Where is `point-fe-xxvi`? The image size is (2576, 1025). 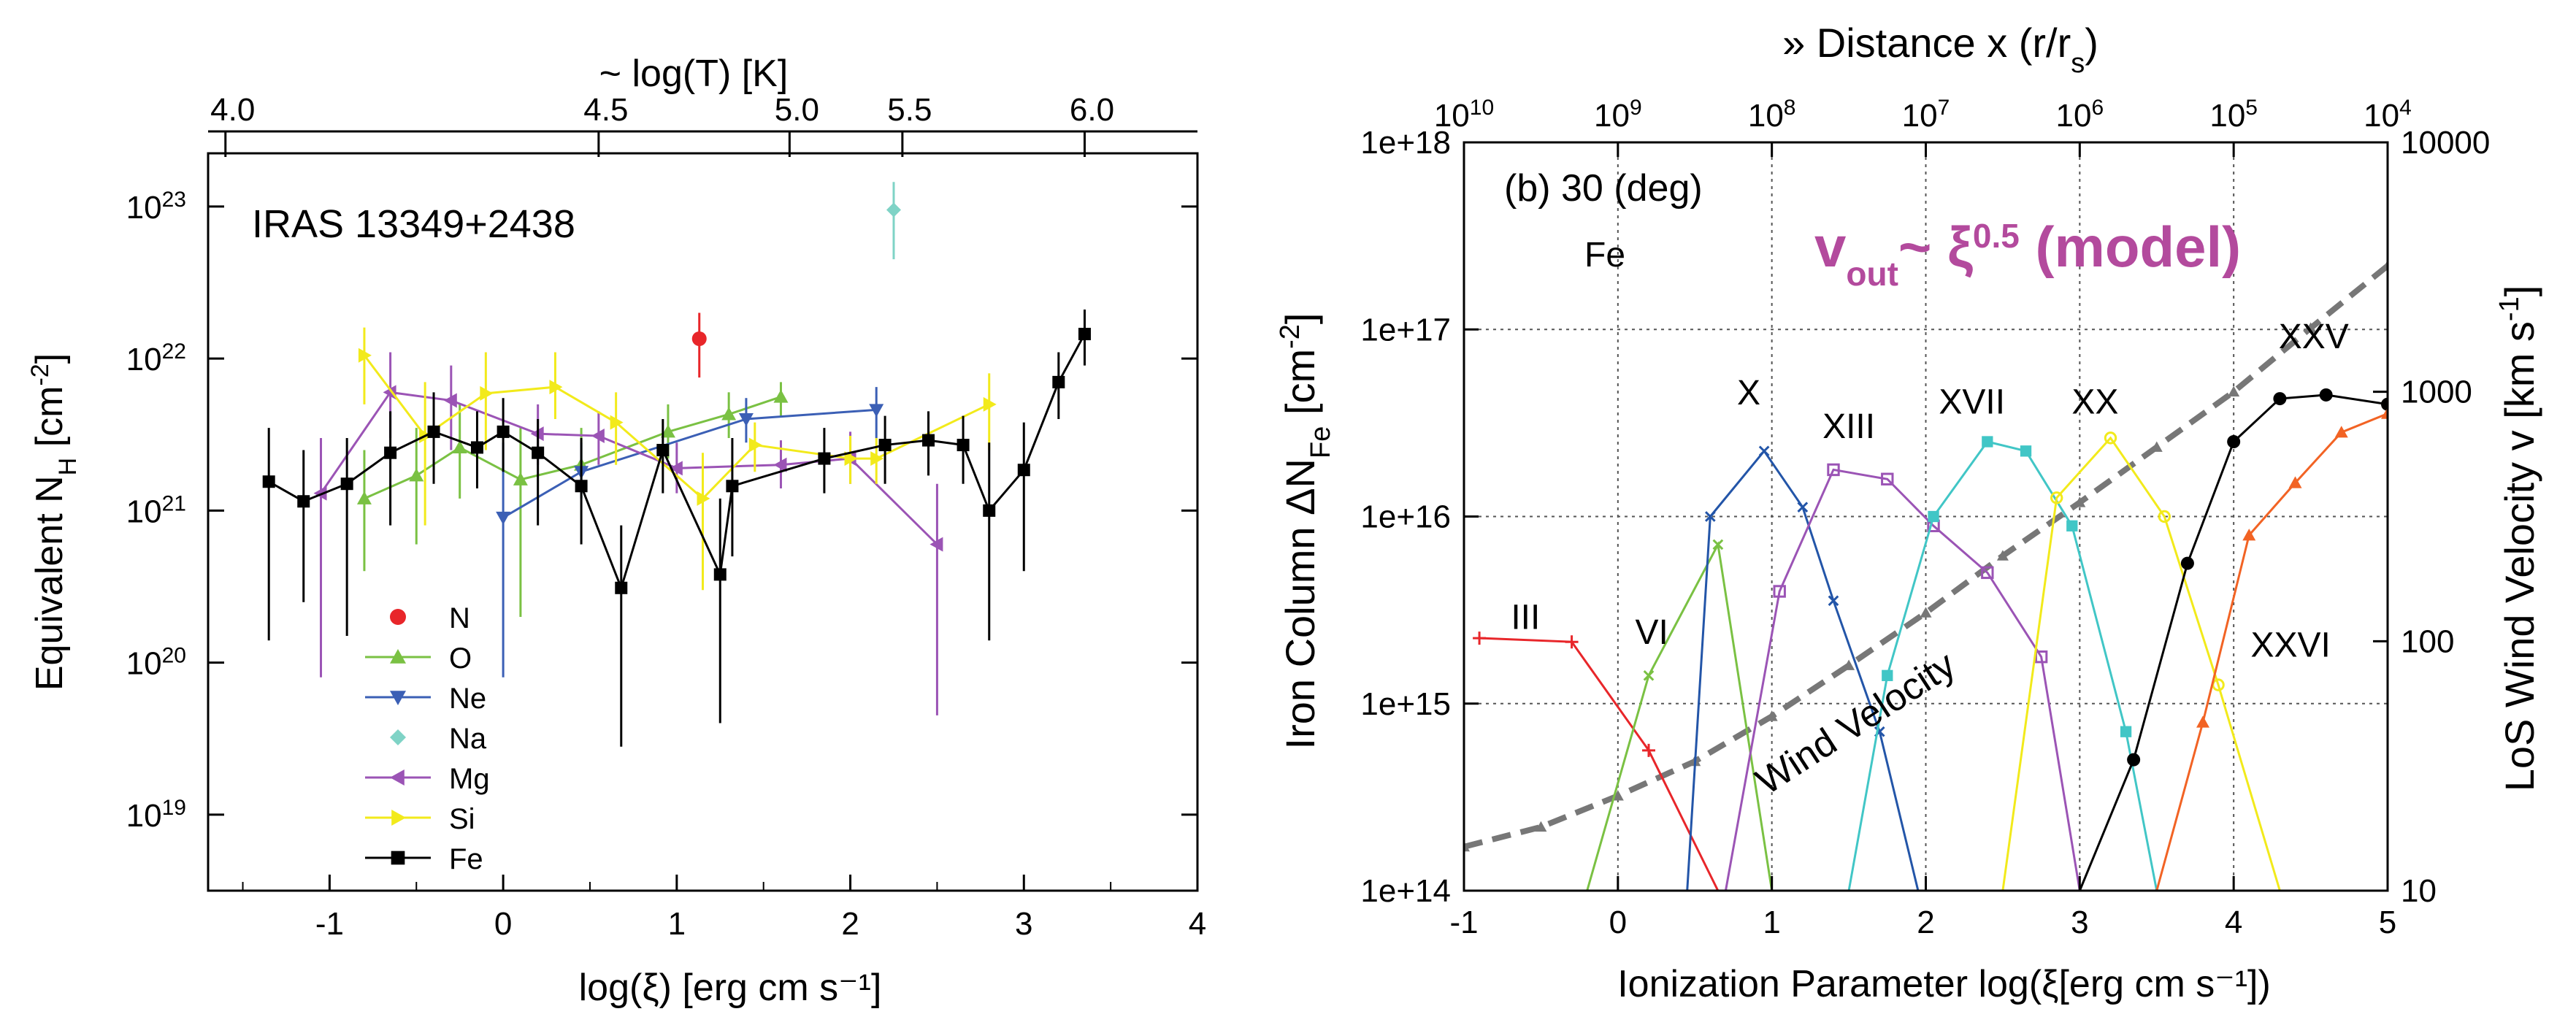 point-fe-xxvi is located at coordinates (2202, 722).